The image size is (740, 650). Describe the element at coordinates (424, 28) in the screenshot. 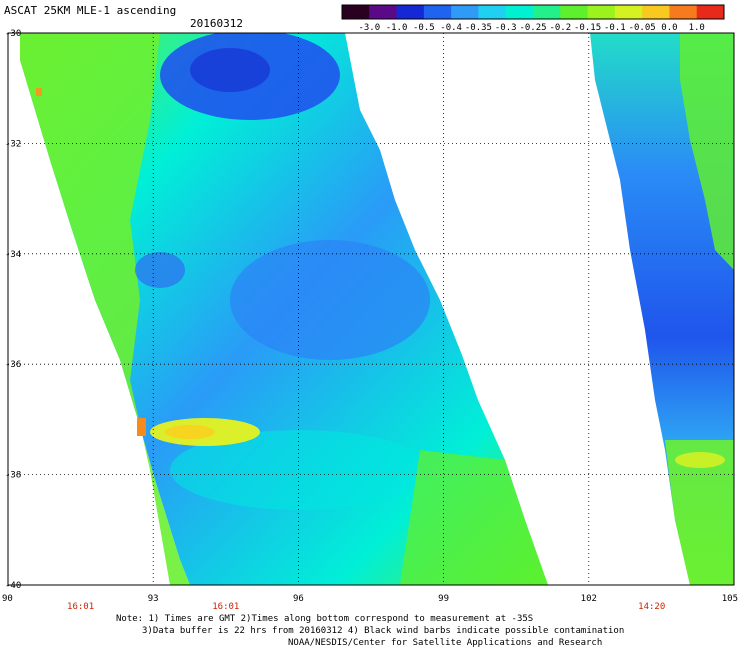

I see `colorbar-tick-label: -0.5` at that location.